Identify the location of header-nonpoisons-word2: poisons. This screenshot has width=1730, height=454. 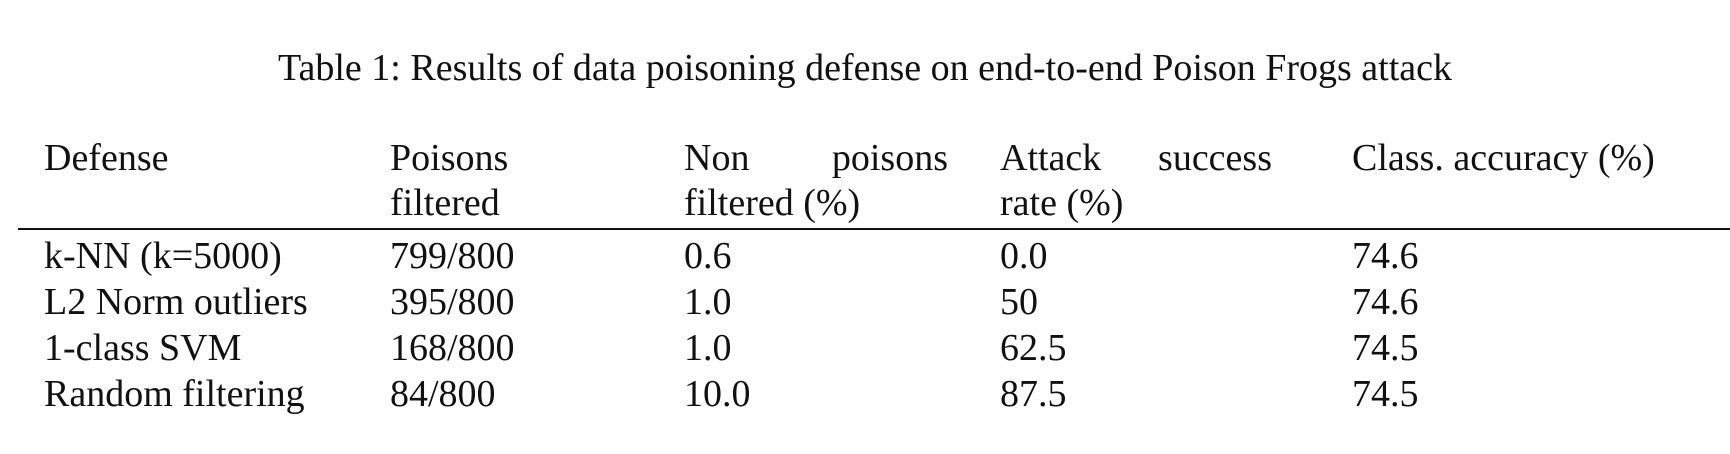
(889, 158).